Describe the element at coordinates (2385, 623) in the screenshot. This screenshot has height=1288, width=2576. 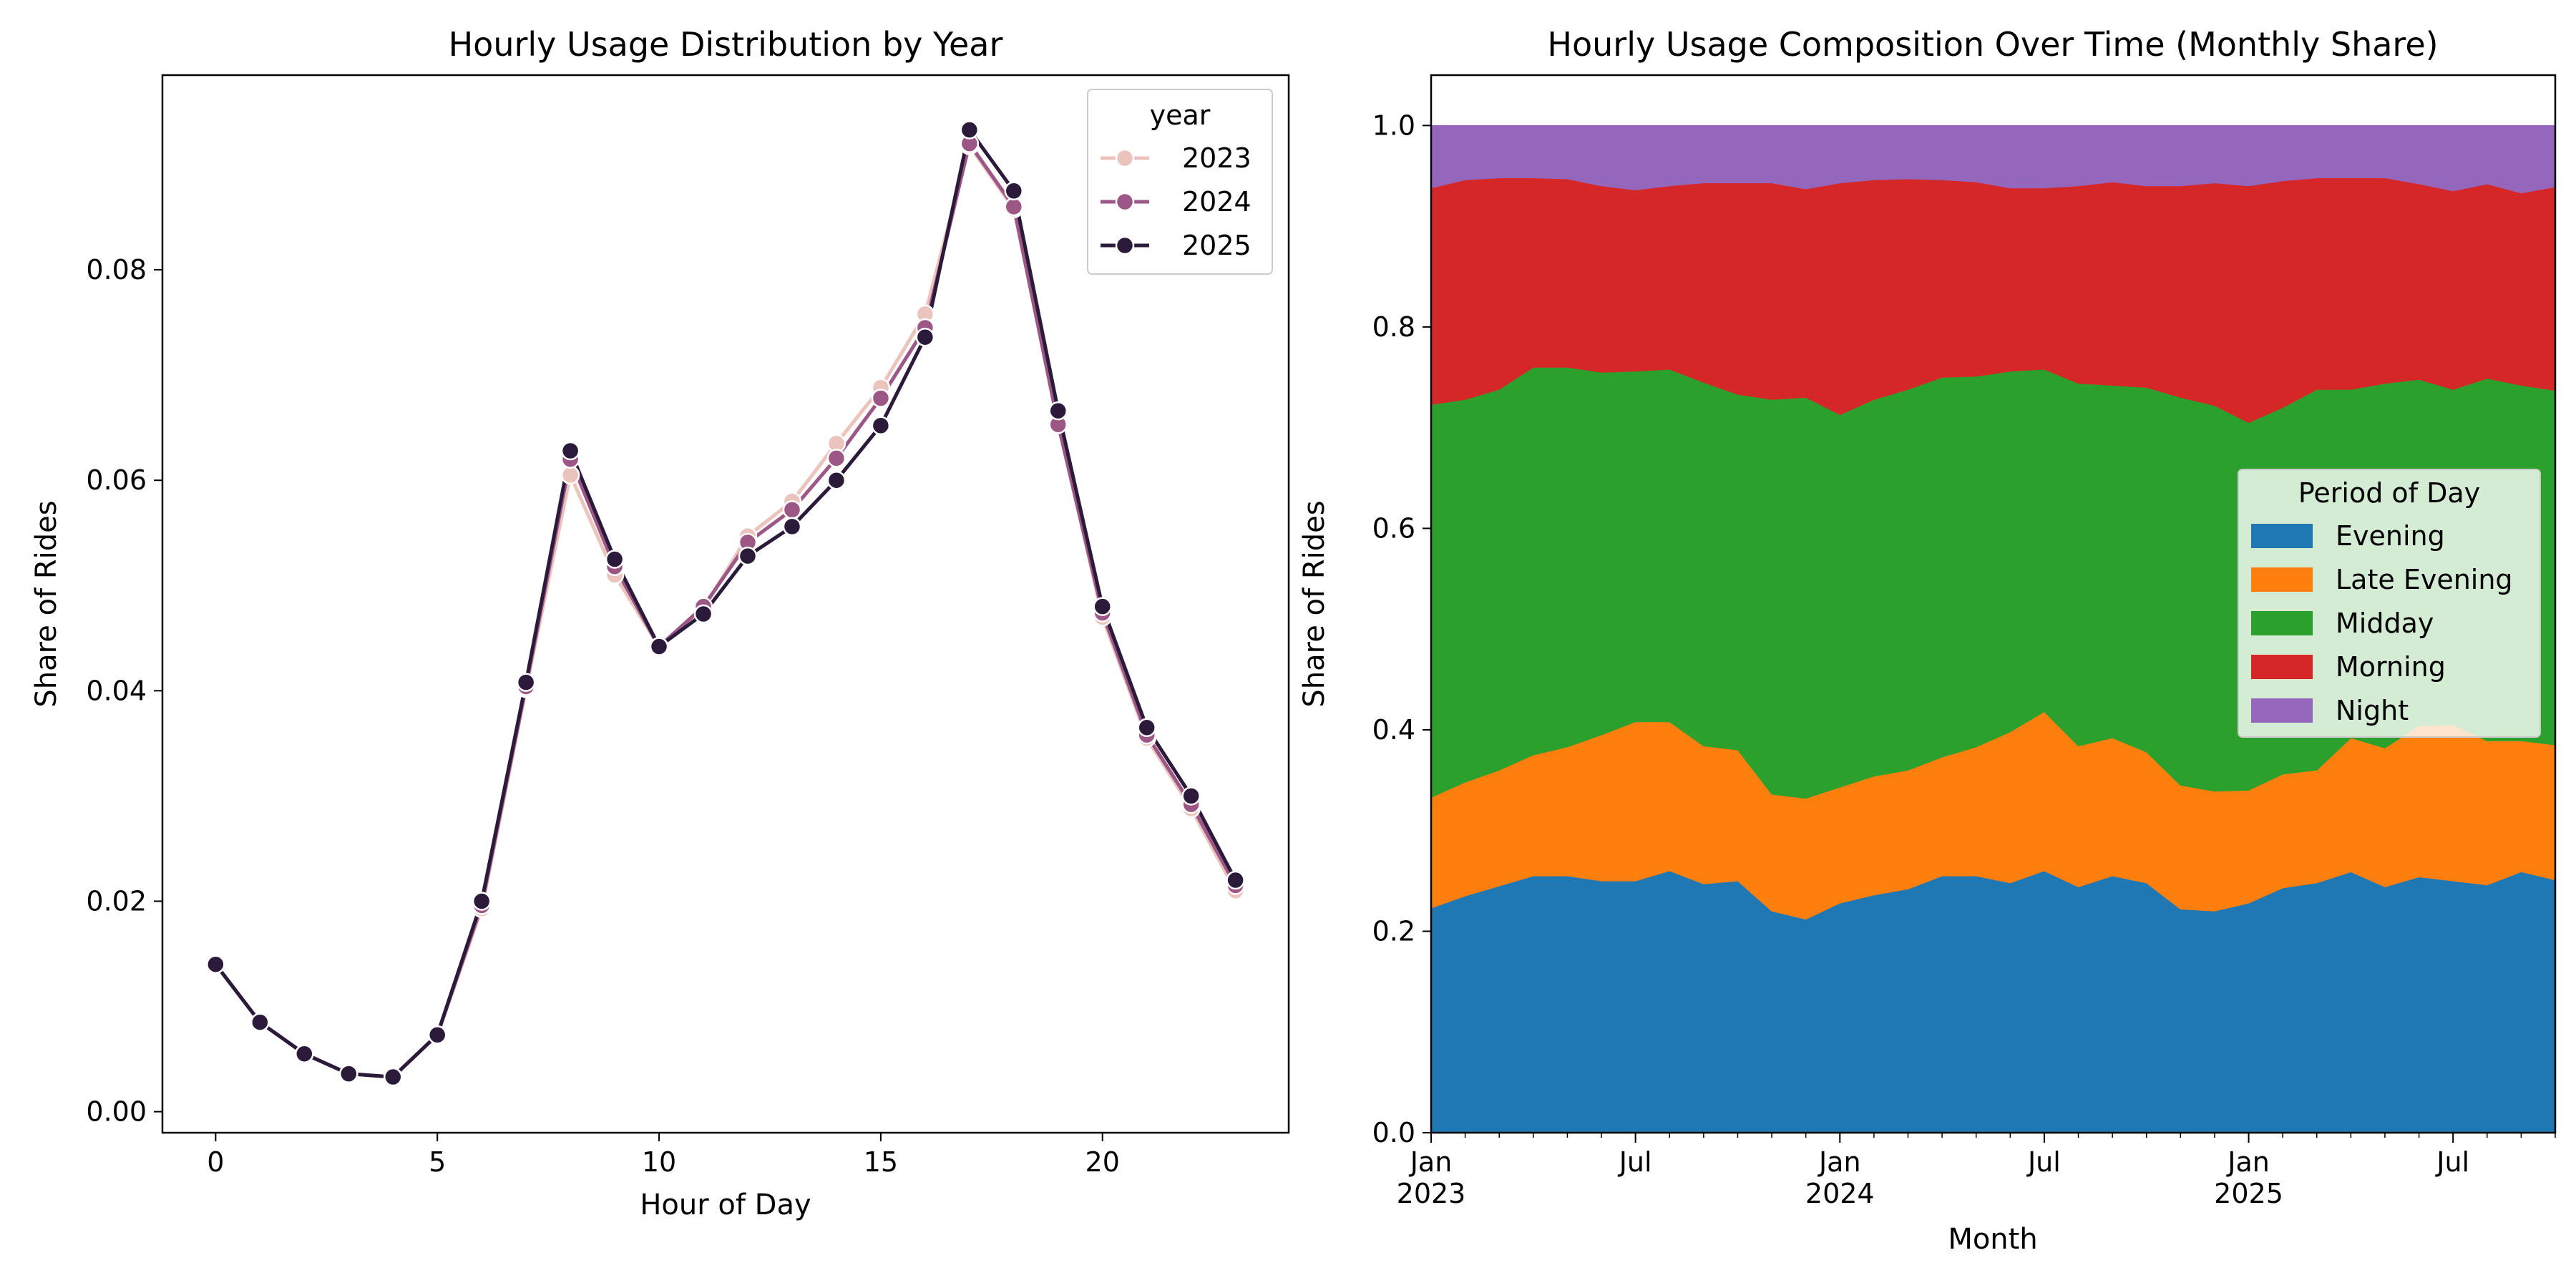
I see `legend-label: Midday` at that location.